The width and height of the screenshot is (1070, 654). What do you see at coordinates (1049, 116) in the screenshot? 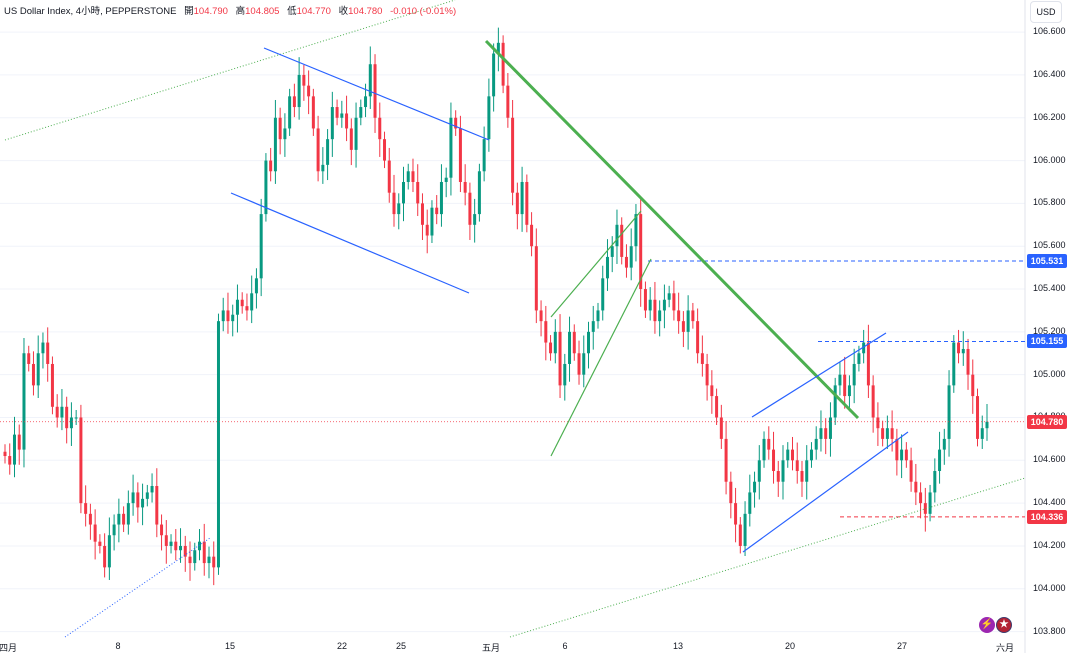
I see `price-axis-tick: 106.200` at bounding box center [1049, 116].